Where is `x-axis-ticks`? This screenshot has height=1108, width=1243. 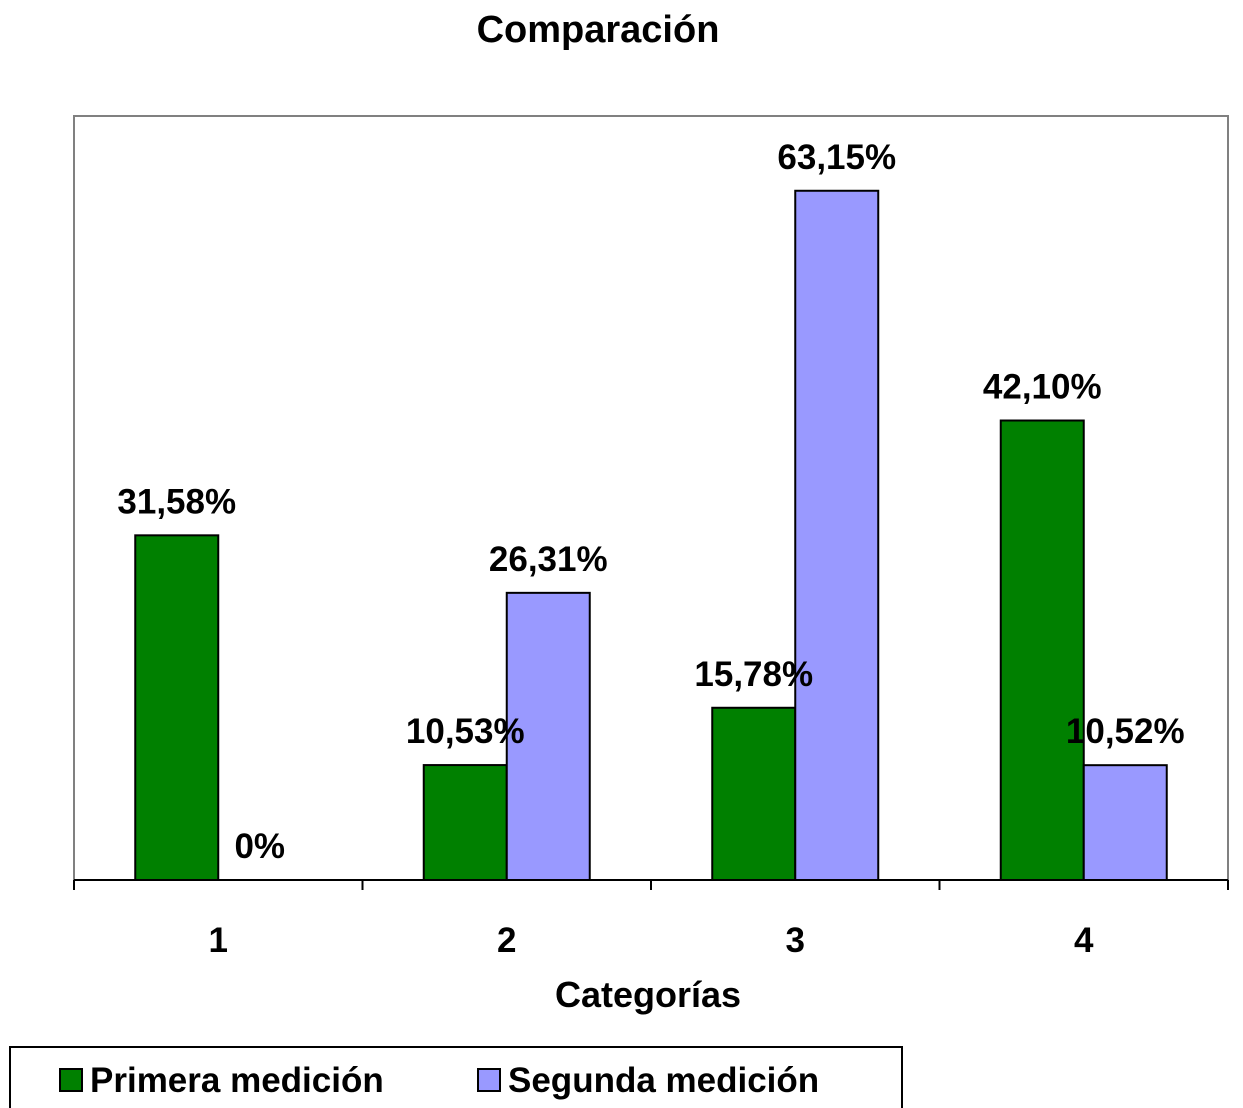 x-axis-ticks is located at coordinates (651, 885).